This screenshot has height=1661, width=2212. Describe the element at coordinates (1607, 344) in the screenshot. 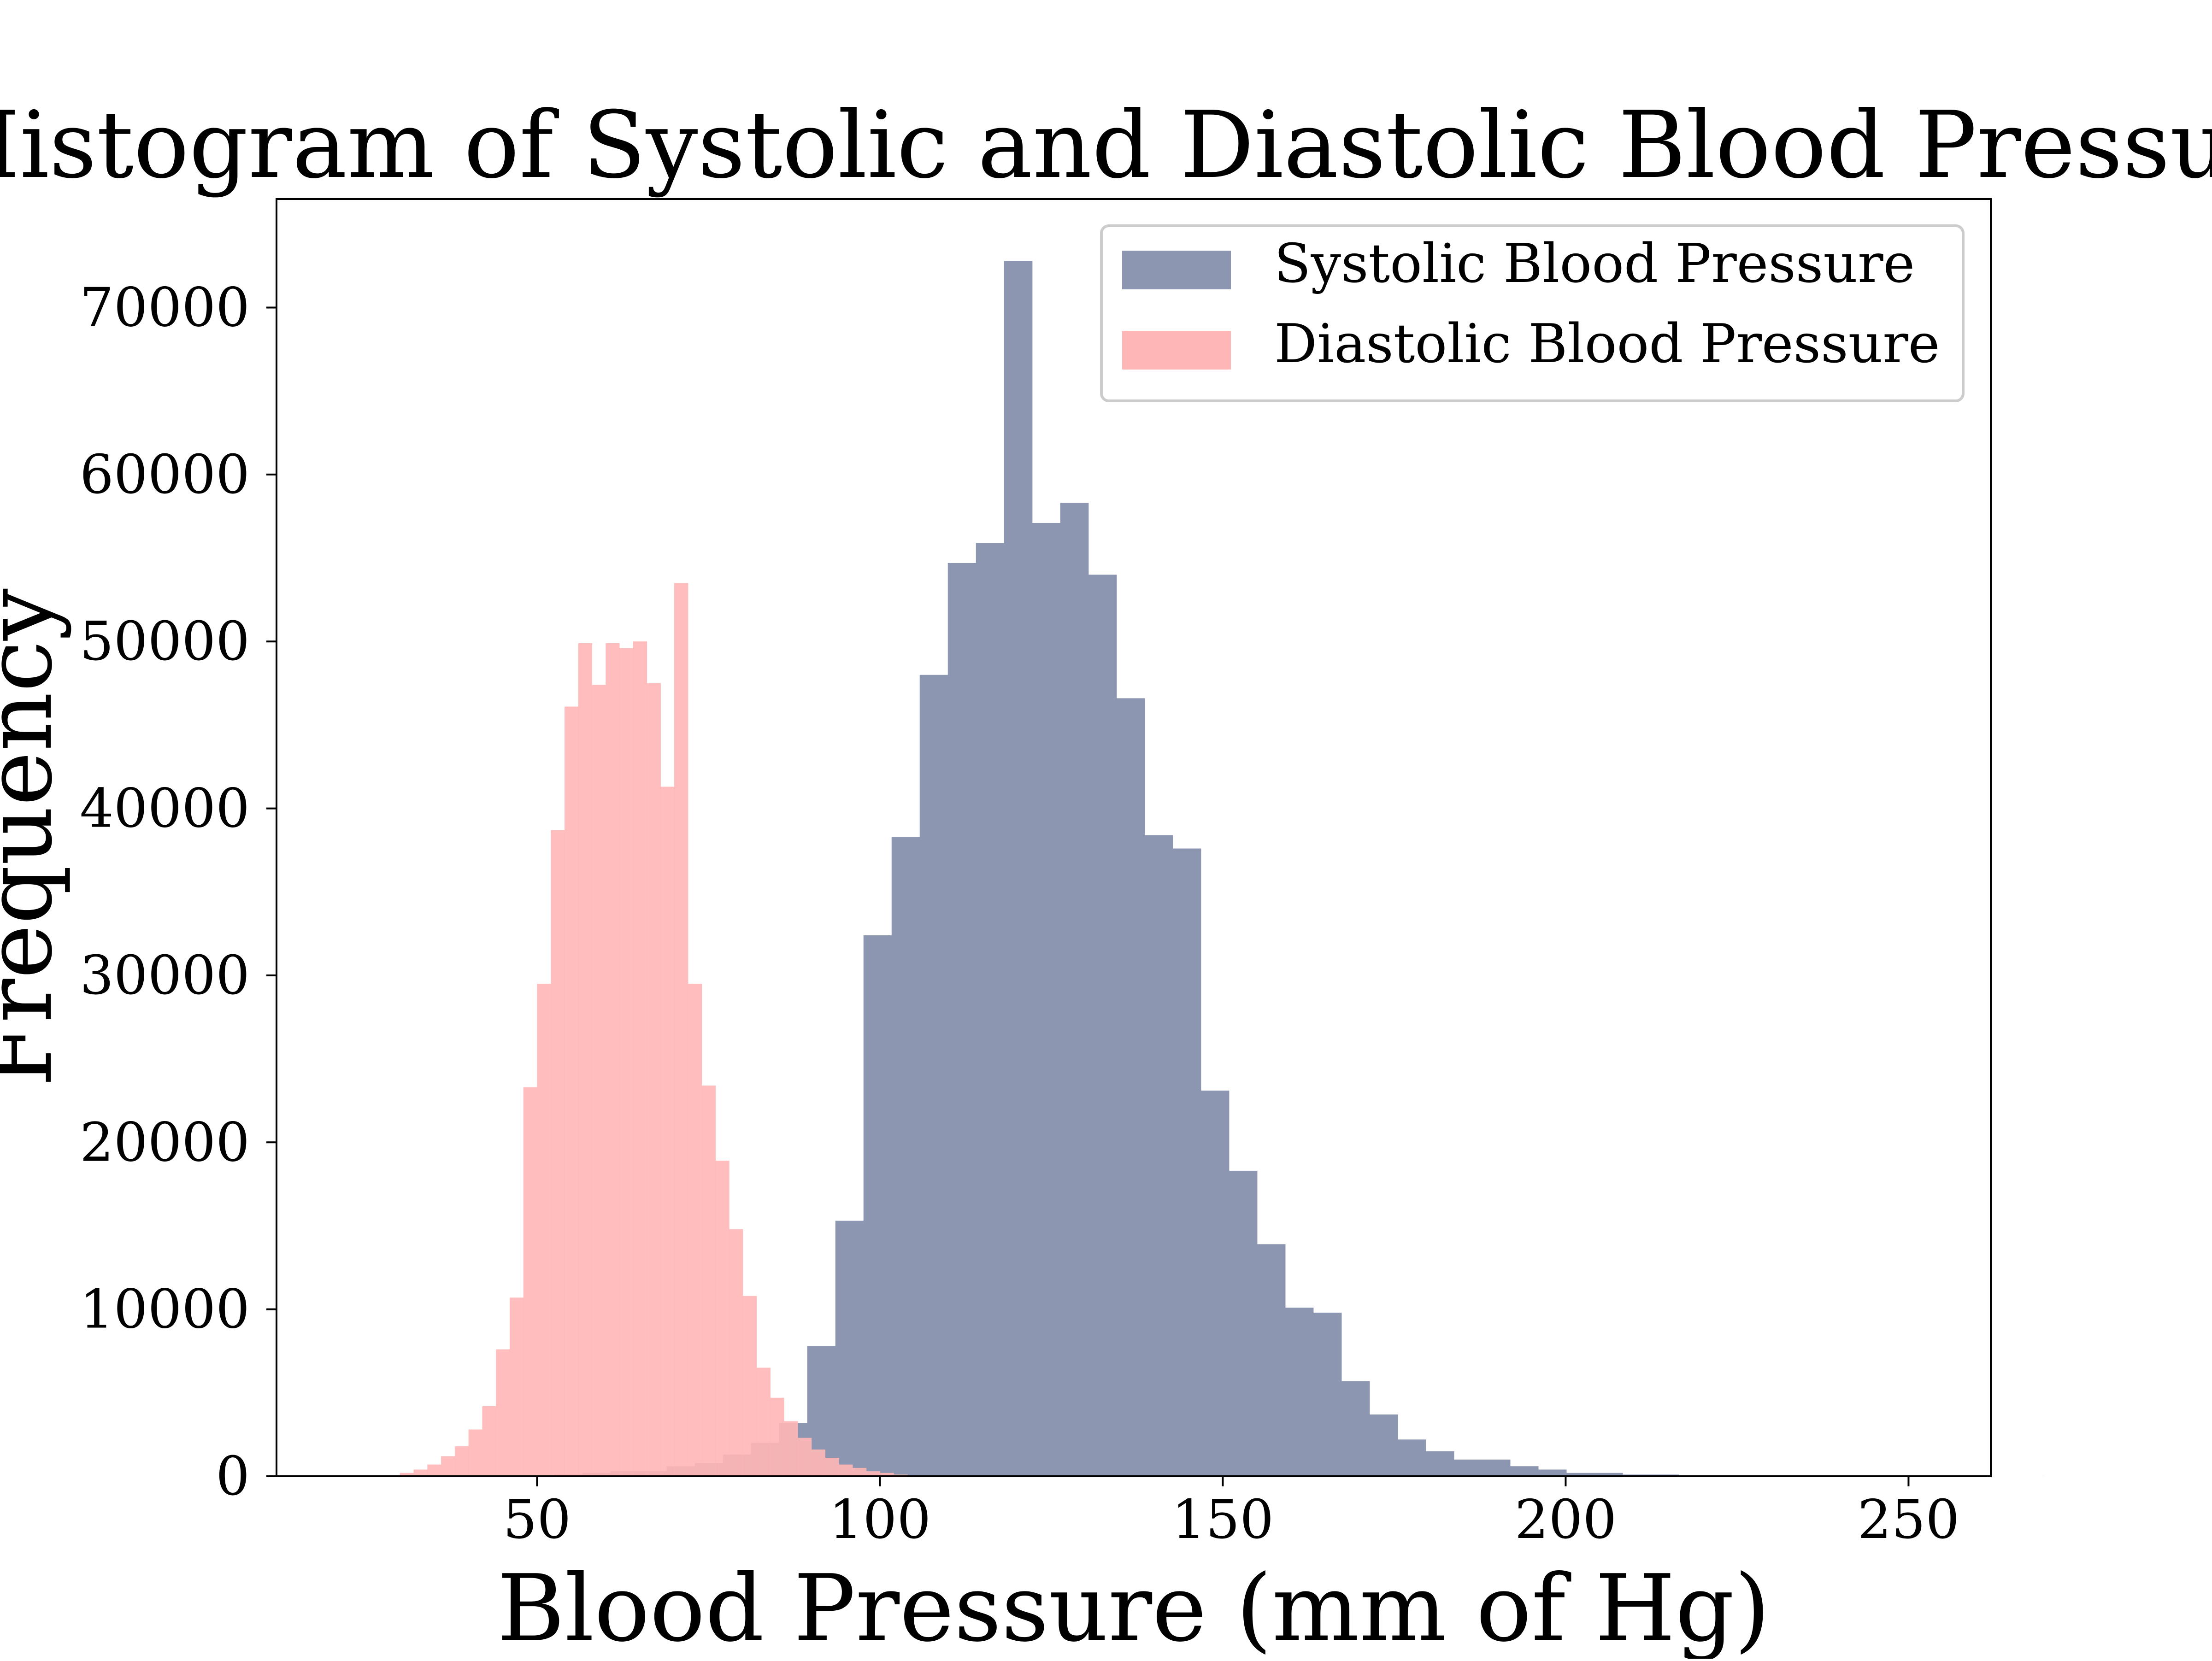

I see `legend-label-diastolic: Diastolic Blood Pressure` at that location.